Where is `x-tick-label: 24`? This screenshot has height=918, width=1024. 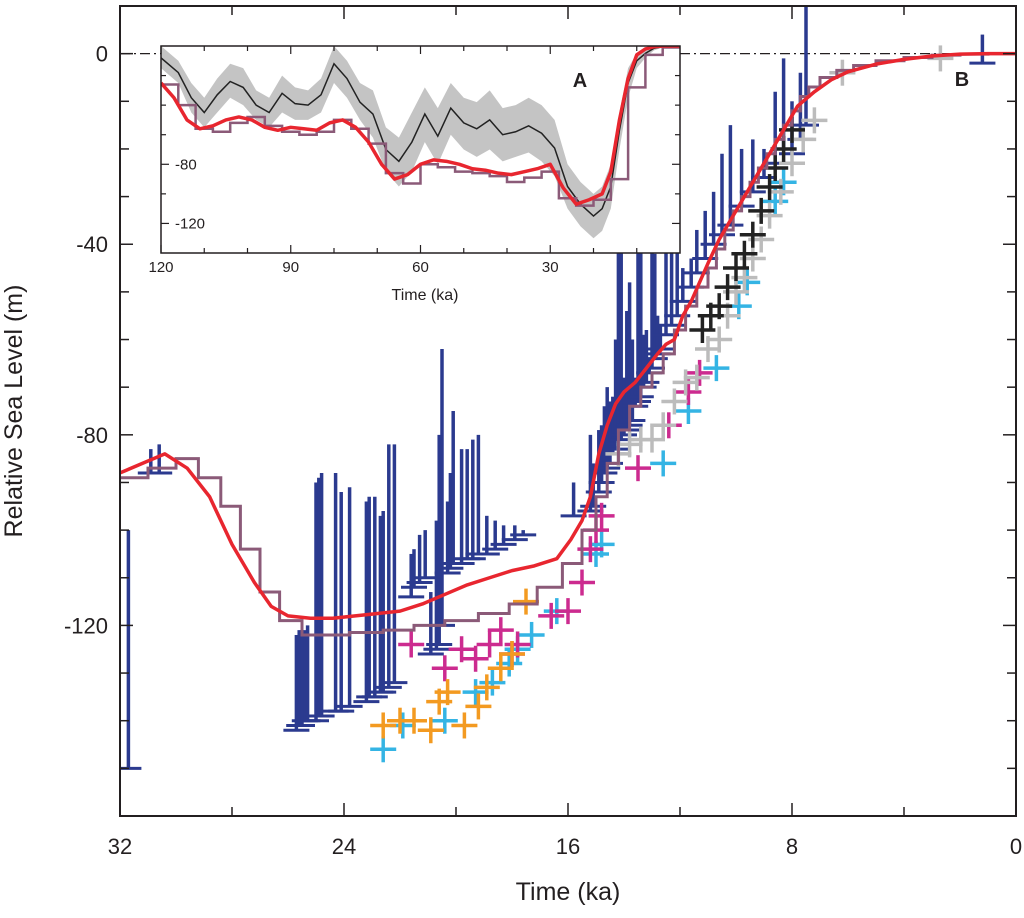
x-tick-label: 24 is located at coordinates (344, 846).